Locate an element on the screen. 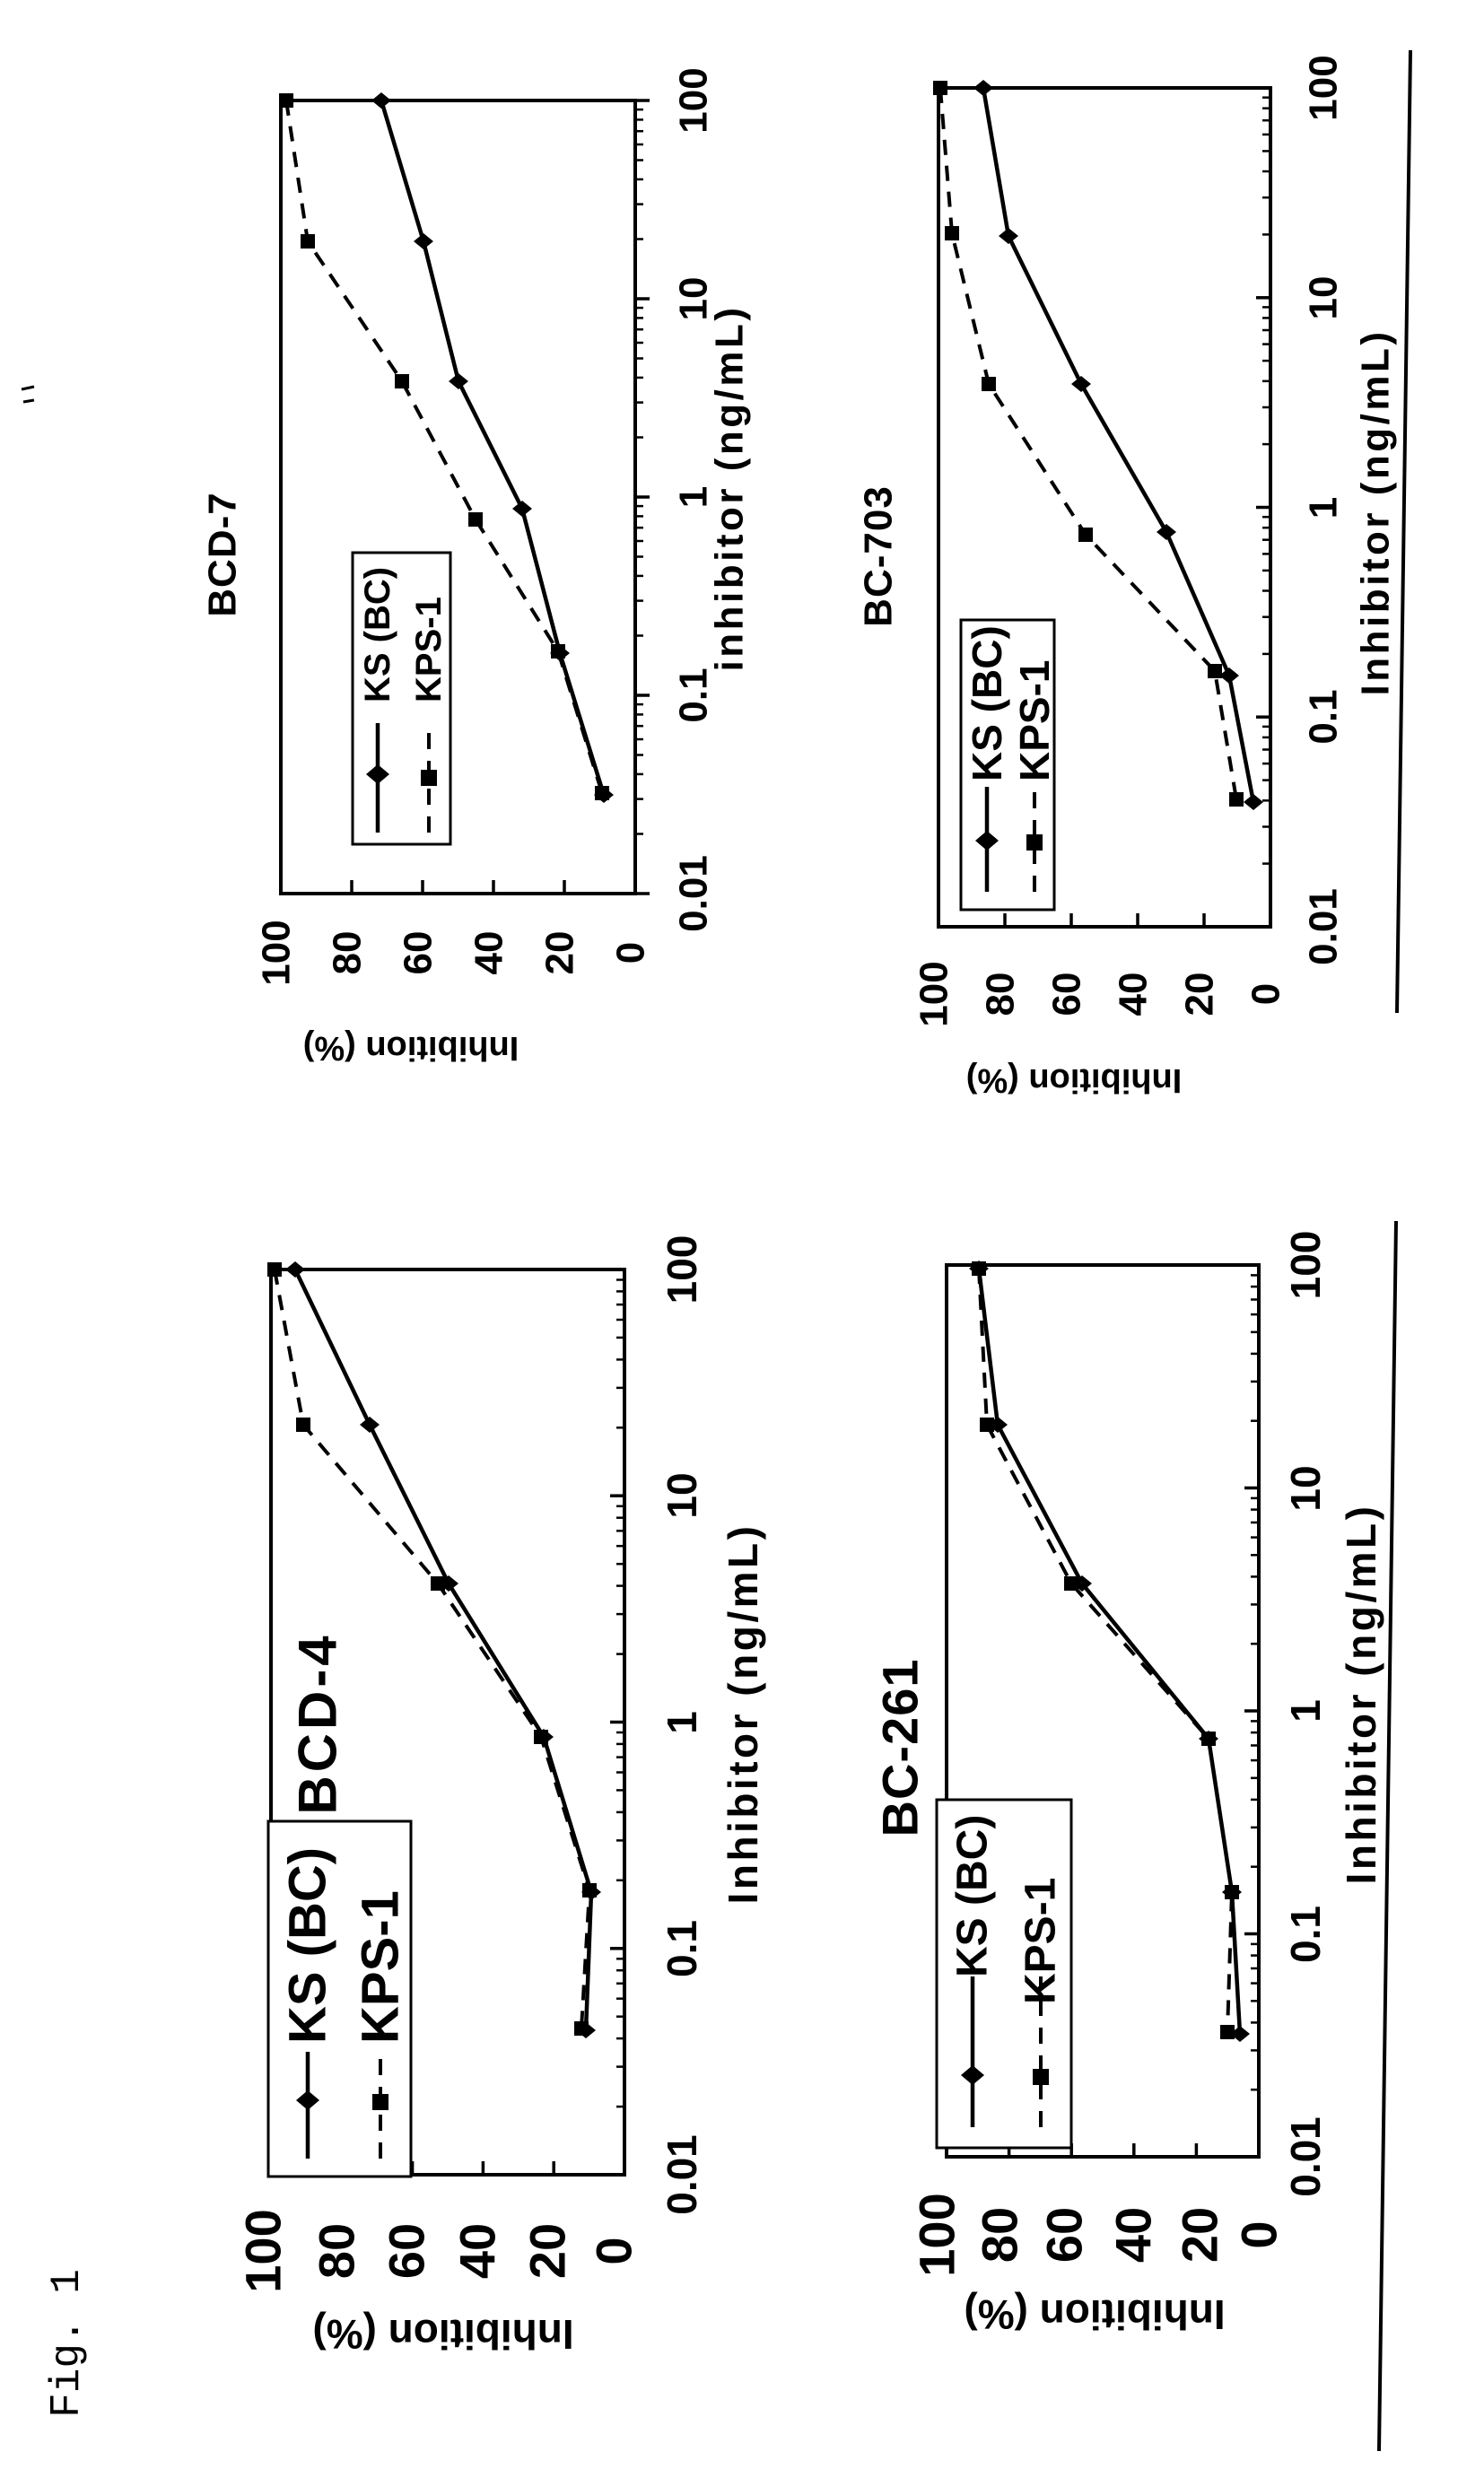  svg-text: BCD-7 is located at coordinates (223, 554).